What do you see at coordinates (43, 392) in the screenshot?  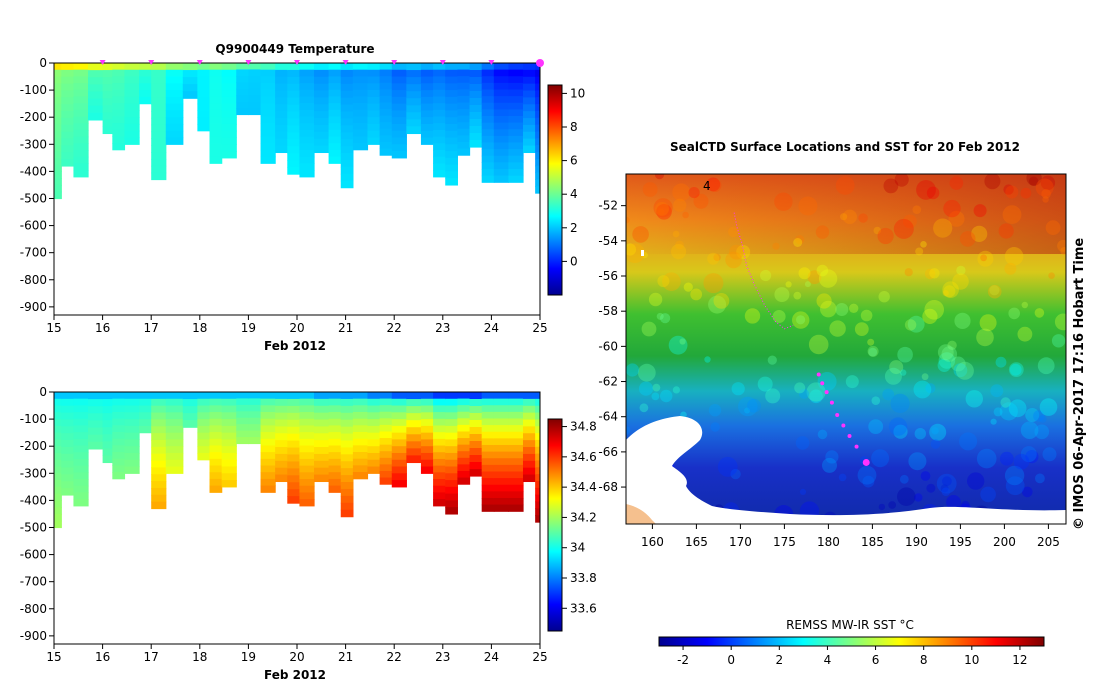 I see `salinity-y-tick-label: 0` at bounding box center [43, 392].